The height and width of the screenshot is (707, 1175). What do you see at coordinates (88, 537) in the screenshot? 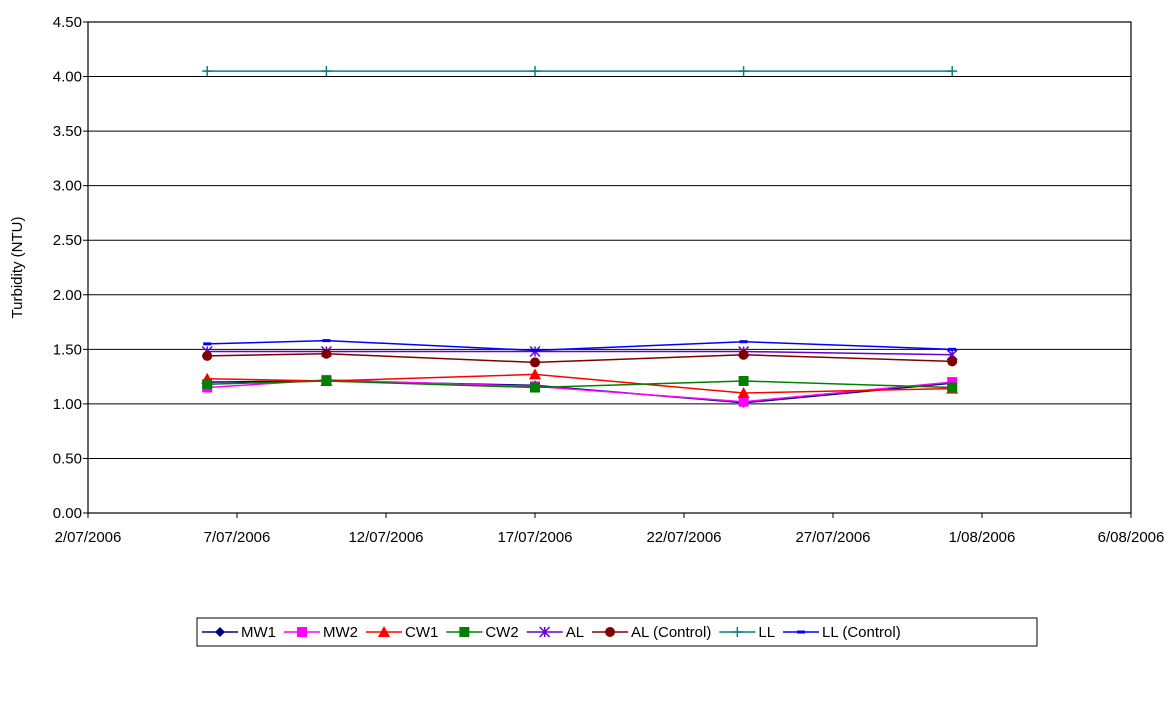
I see `x-tick-label: 2/07/2006` at bounding box center [88, 537].